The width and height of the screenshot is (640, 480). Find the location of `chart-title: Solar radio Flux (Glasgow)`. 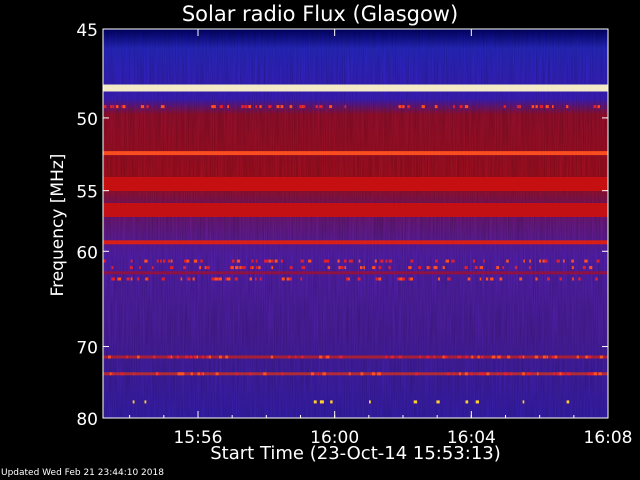

chart-title: Solar radio Flux (Glasgow) is located at coordinates (320, 14).